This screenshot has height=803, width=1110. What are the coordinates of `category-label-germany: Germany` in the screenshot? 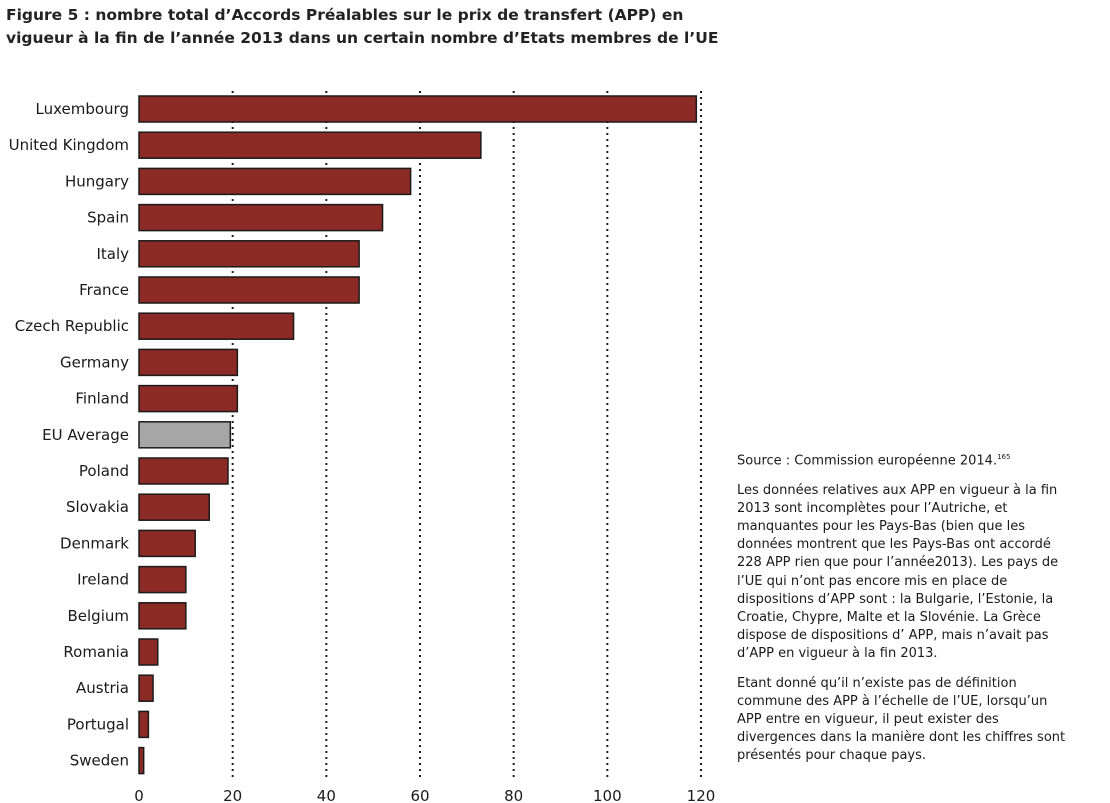 It's located at (94, 362).